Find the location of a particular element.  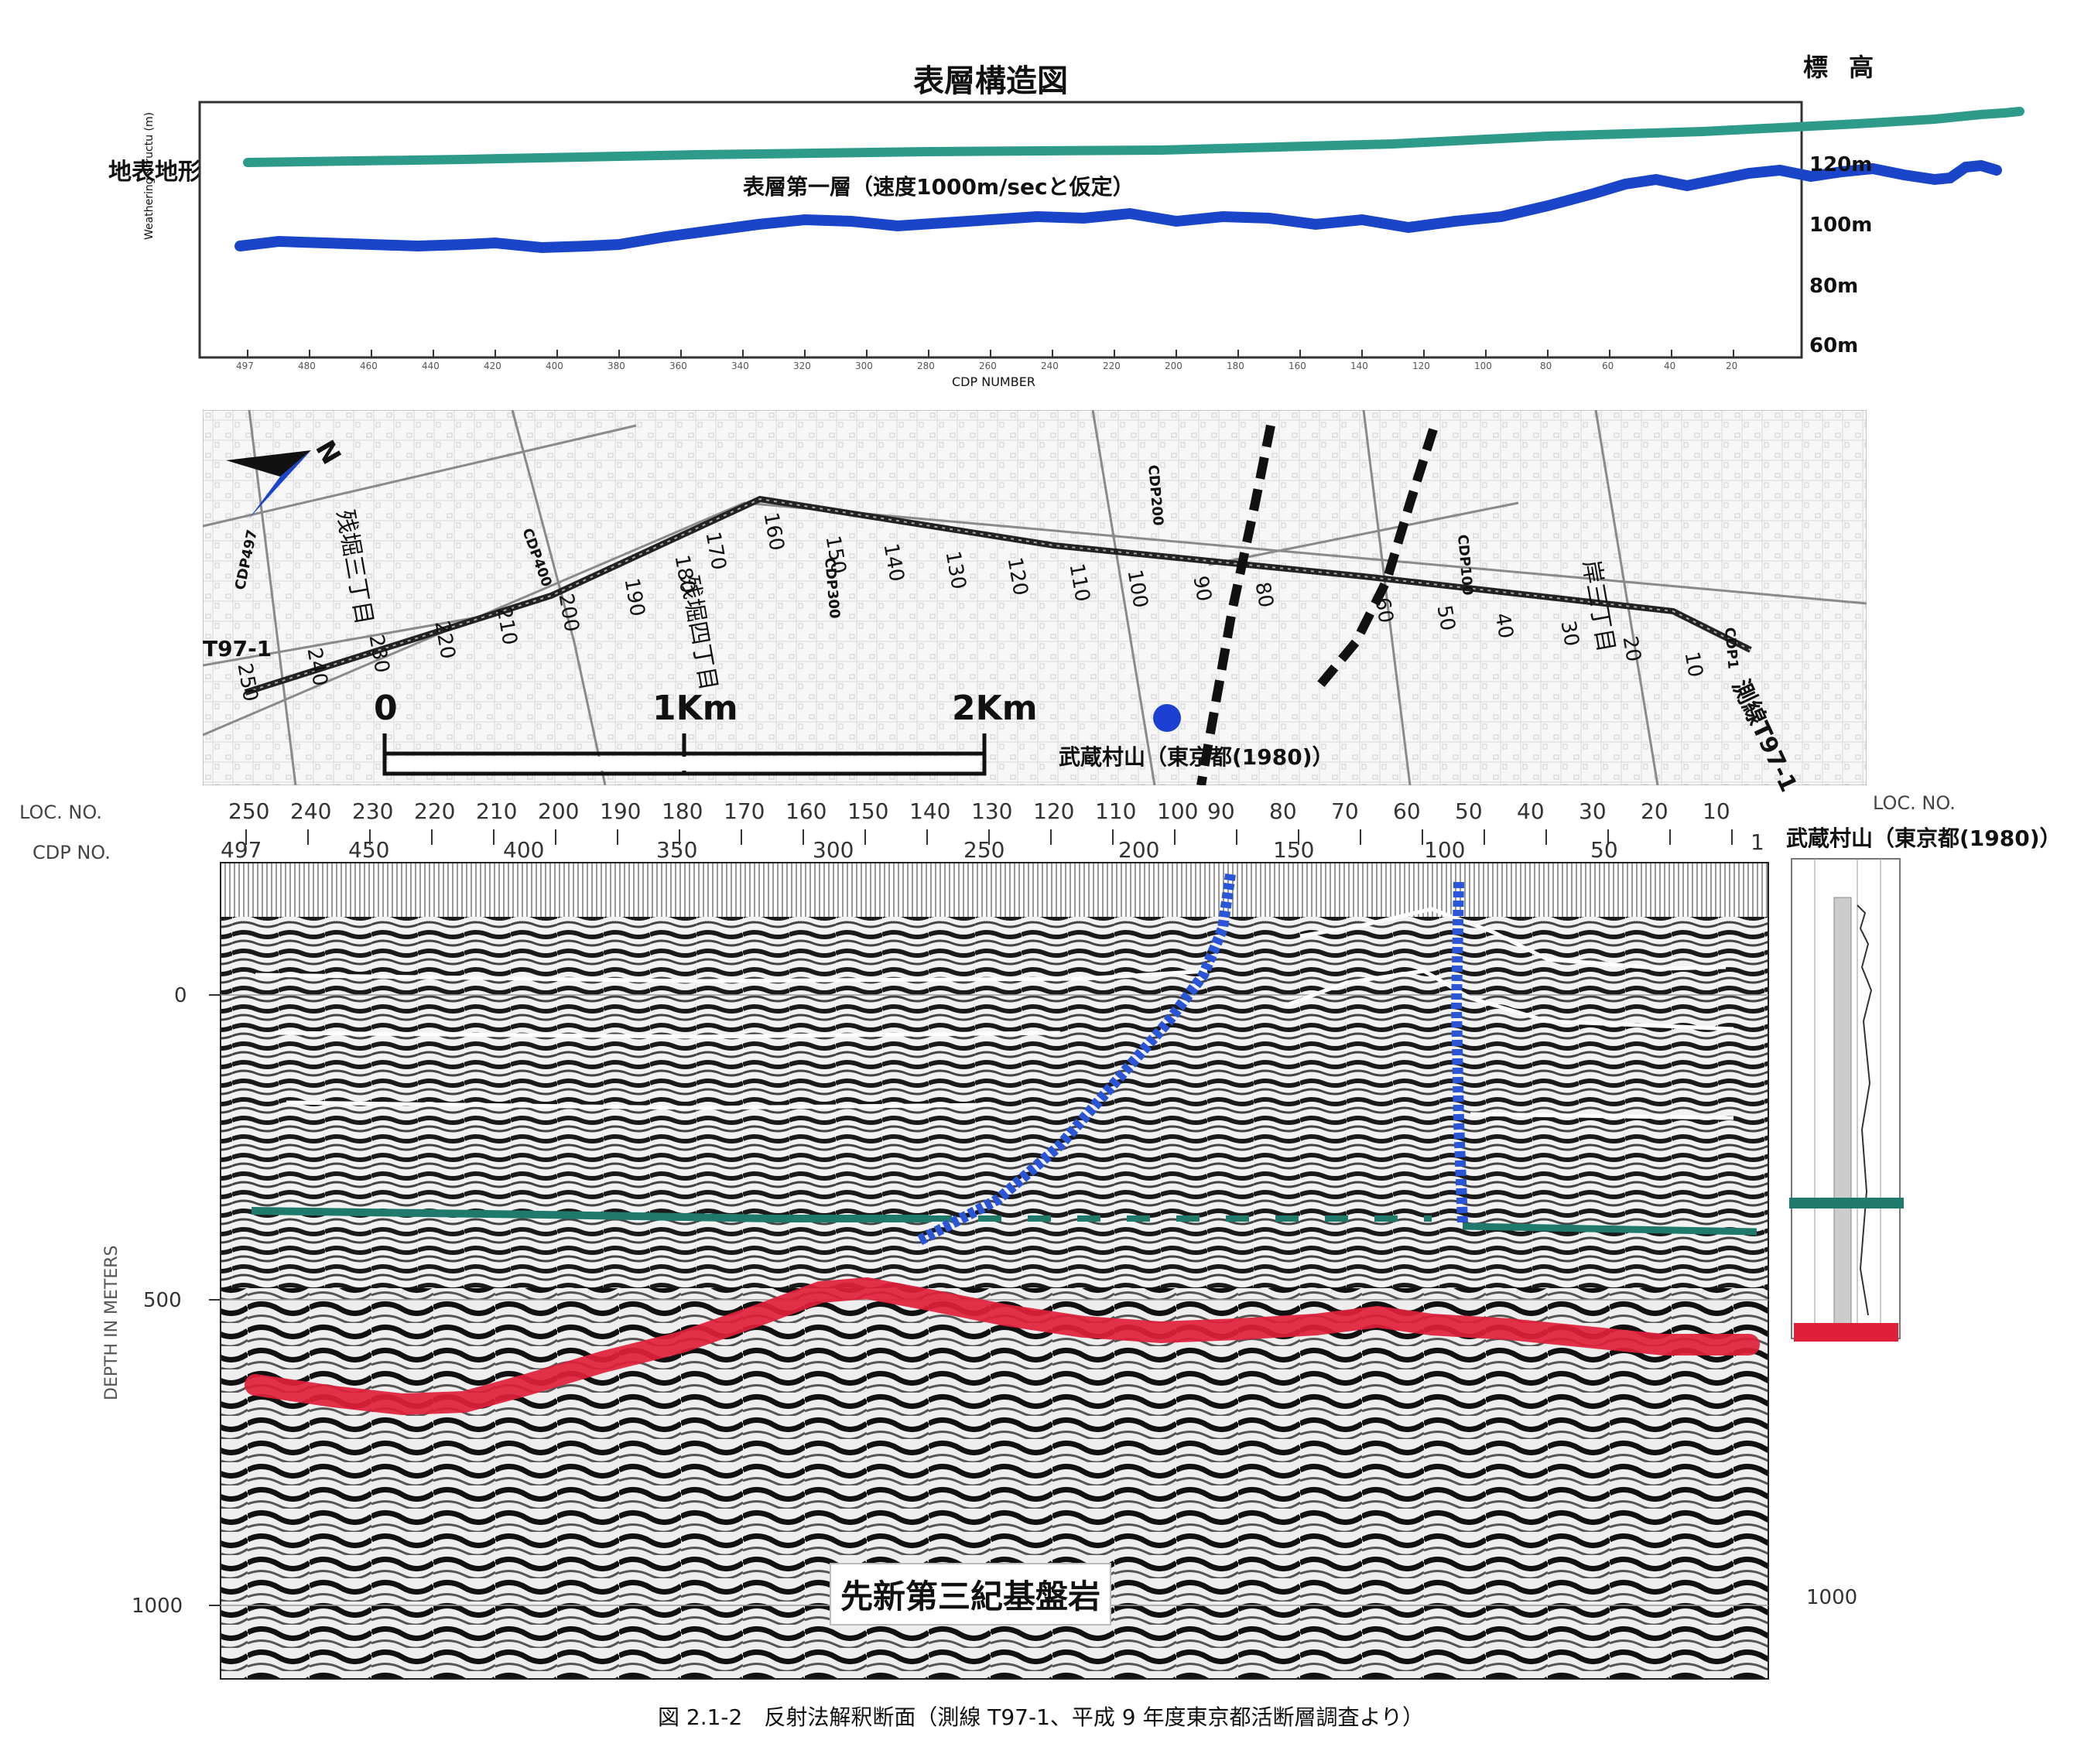

loc-tick: 70 is located at coordinates (1345, 811).